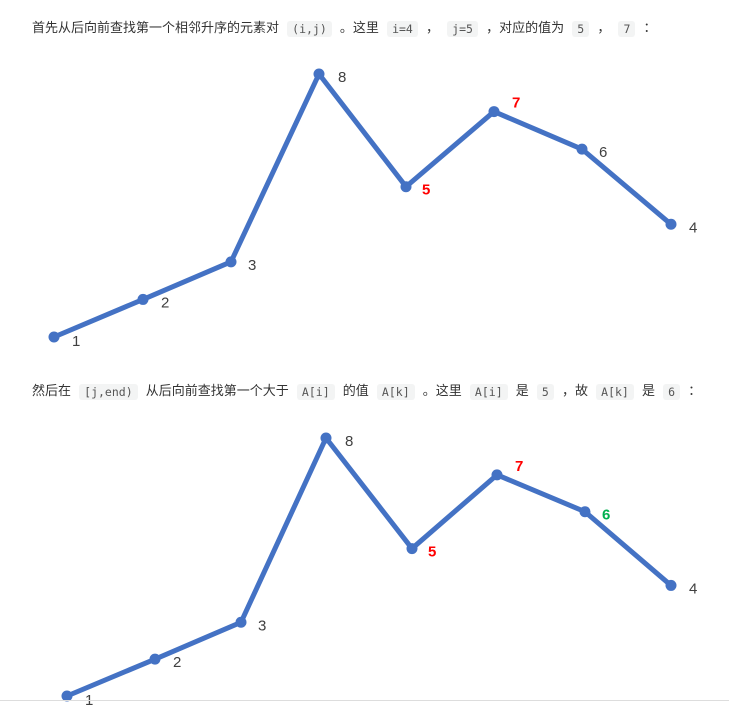 The height and width of the screenshot is (710, 729). I want to click on text: 然后在, so click(52, 391).